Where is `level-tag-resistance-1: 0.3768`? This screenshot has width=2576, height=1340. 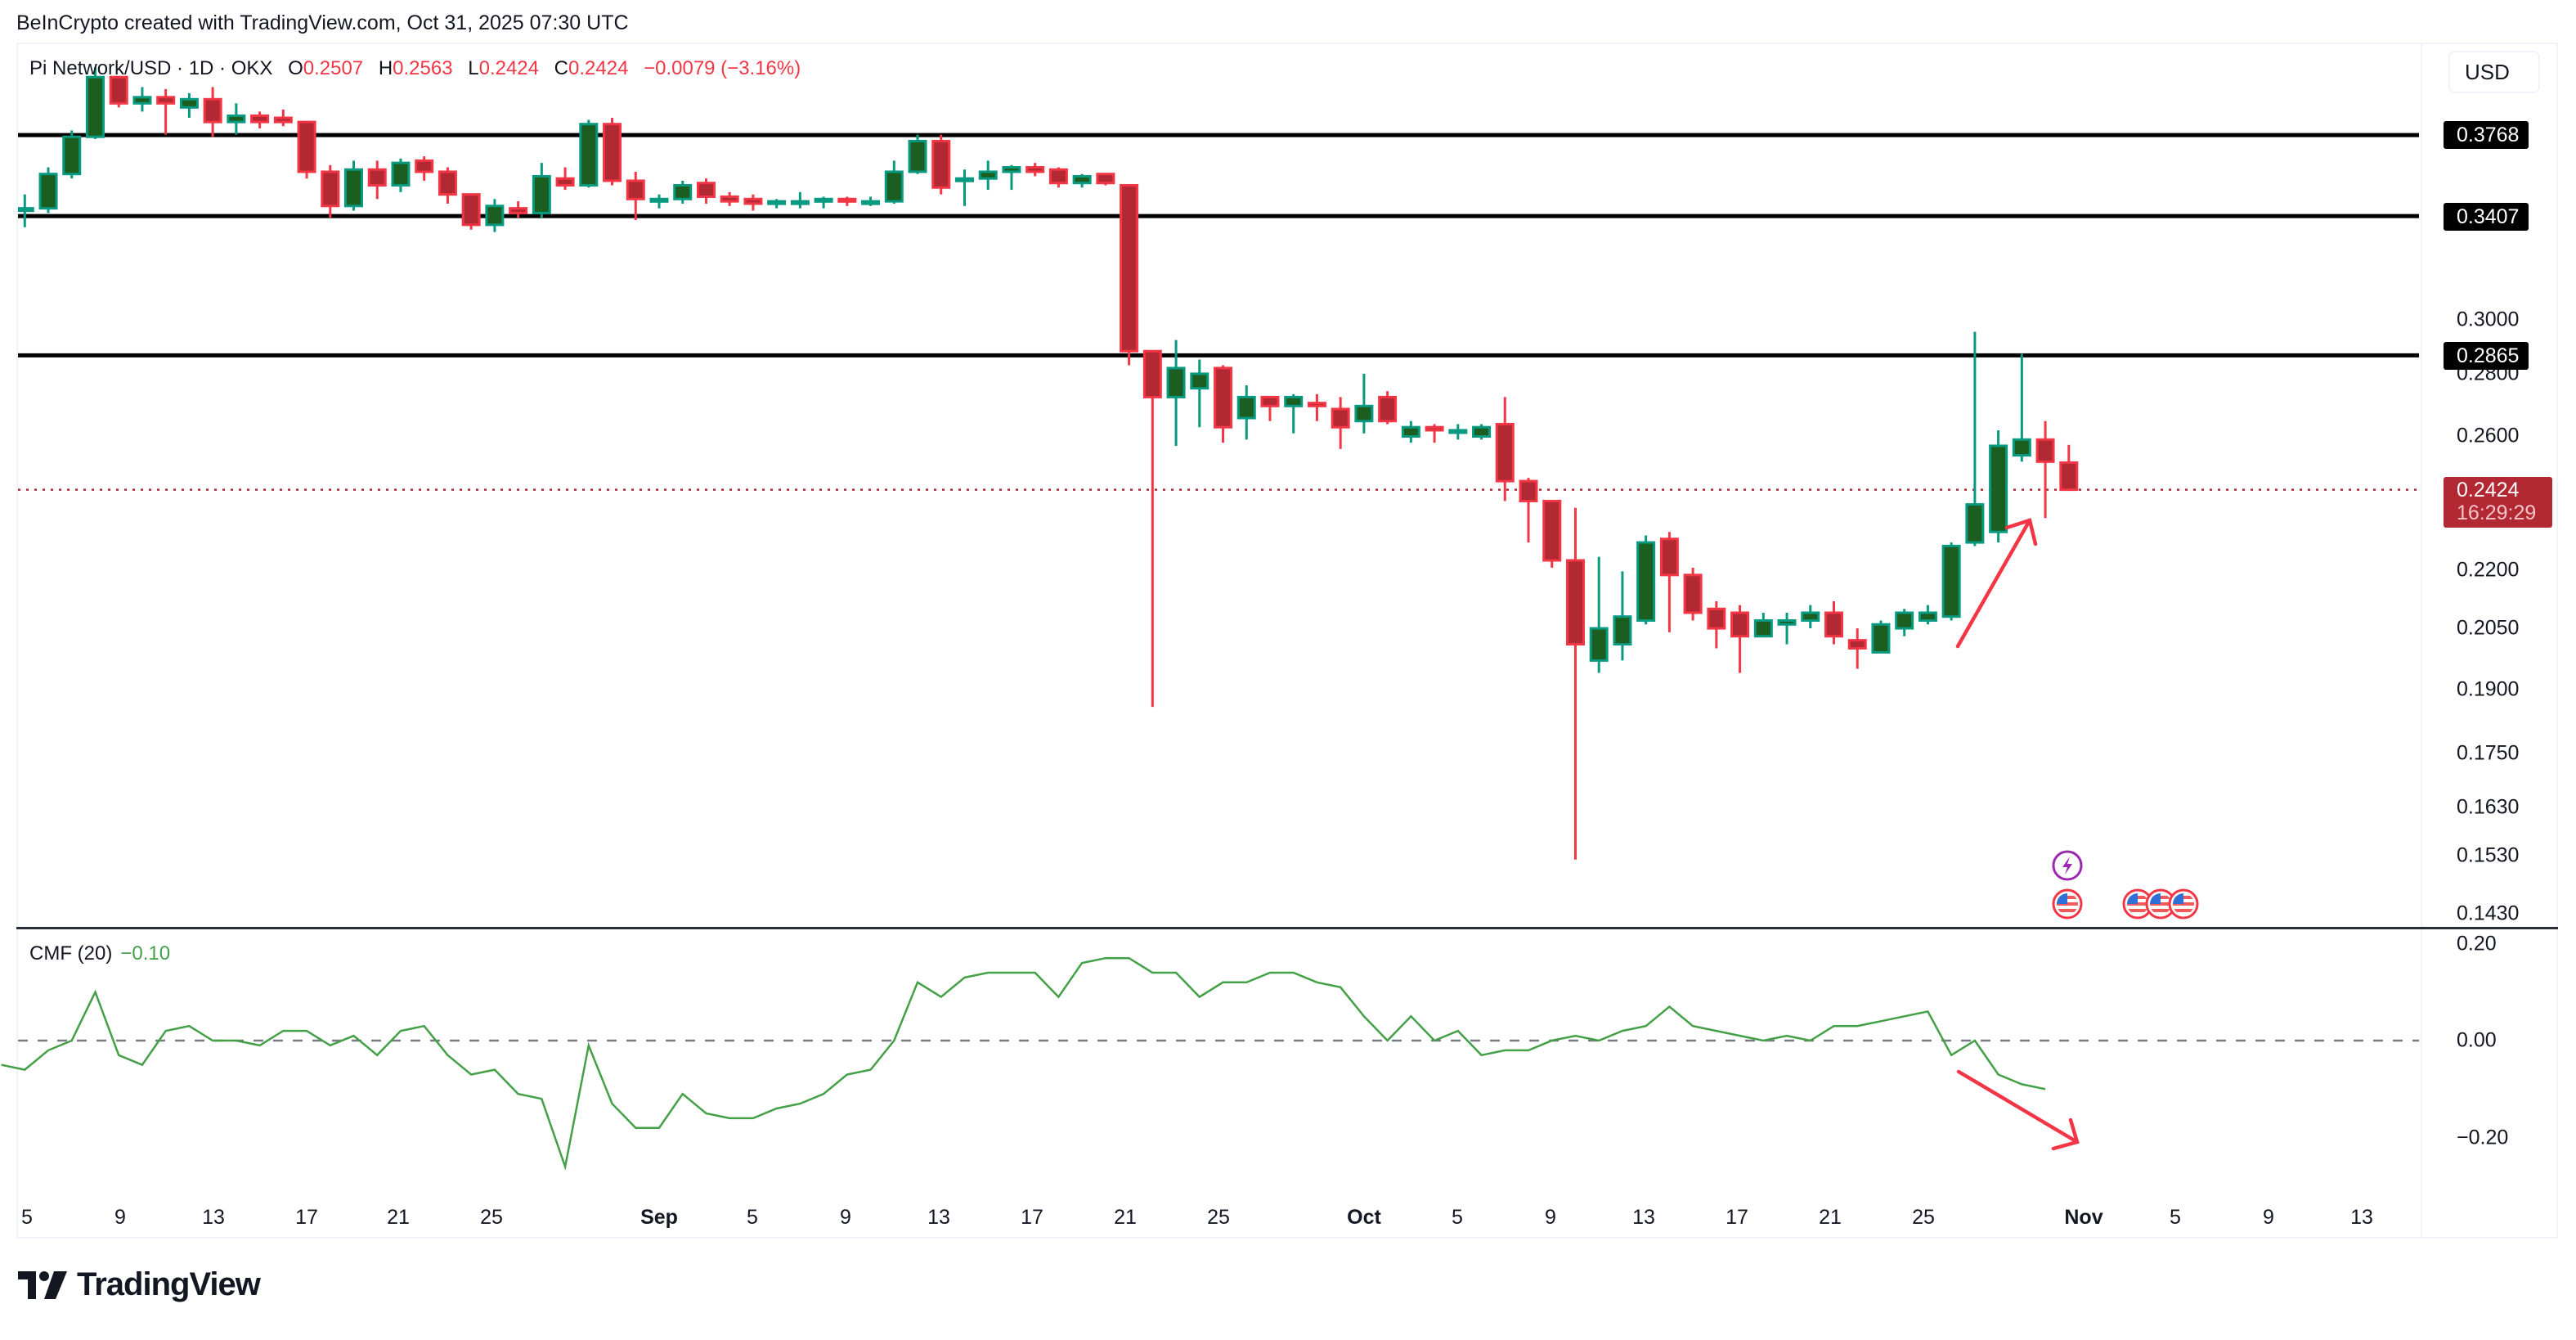 level-tag-resistance-1: 0.3768 is located at coordinates (2487, 135).